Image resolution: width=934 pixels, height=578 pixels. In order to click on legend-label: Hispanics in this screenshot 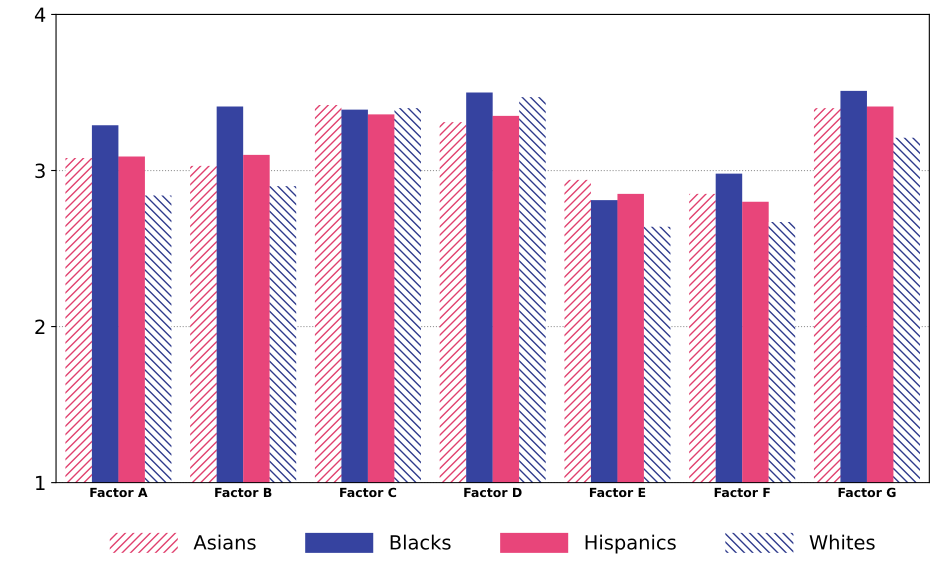, I will do `click(631, 544)`.